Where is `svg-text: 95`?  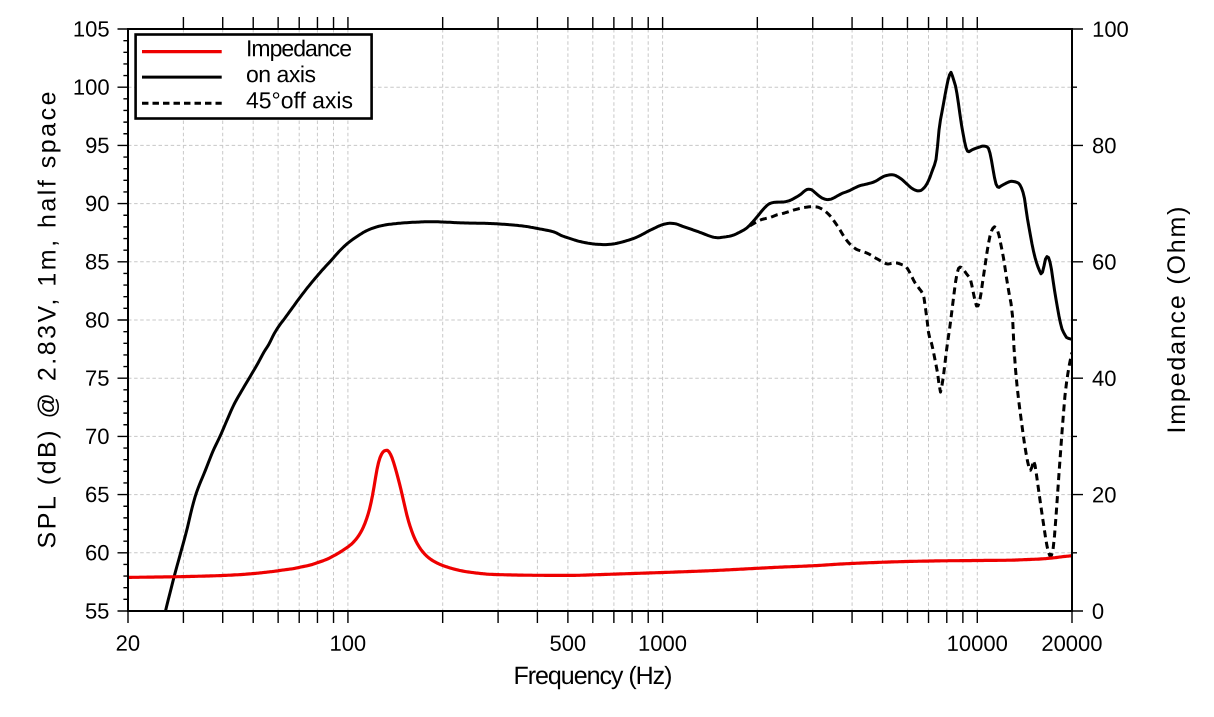 svg-text: 95 is located at coordinates (97, 145).